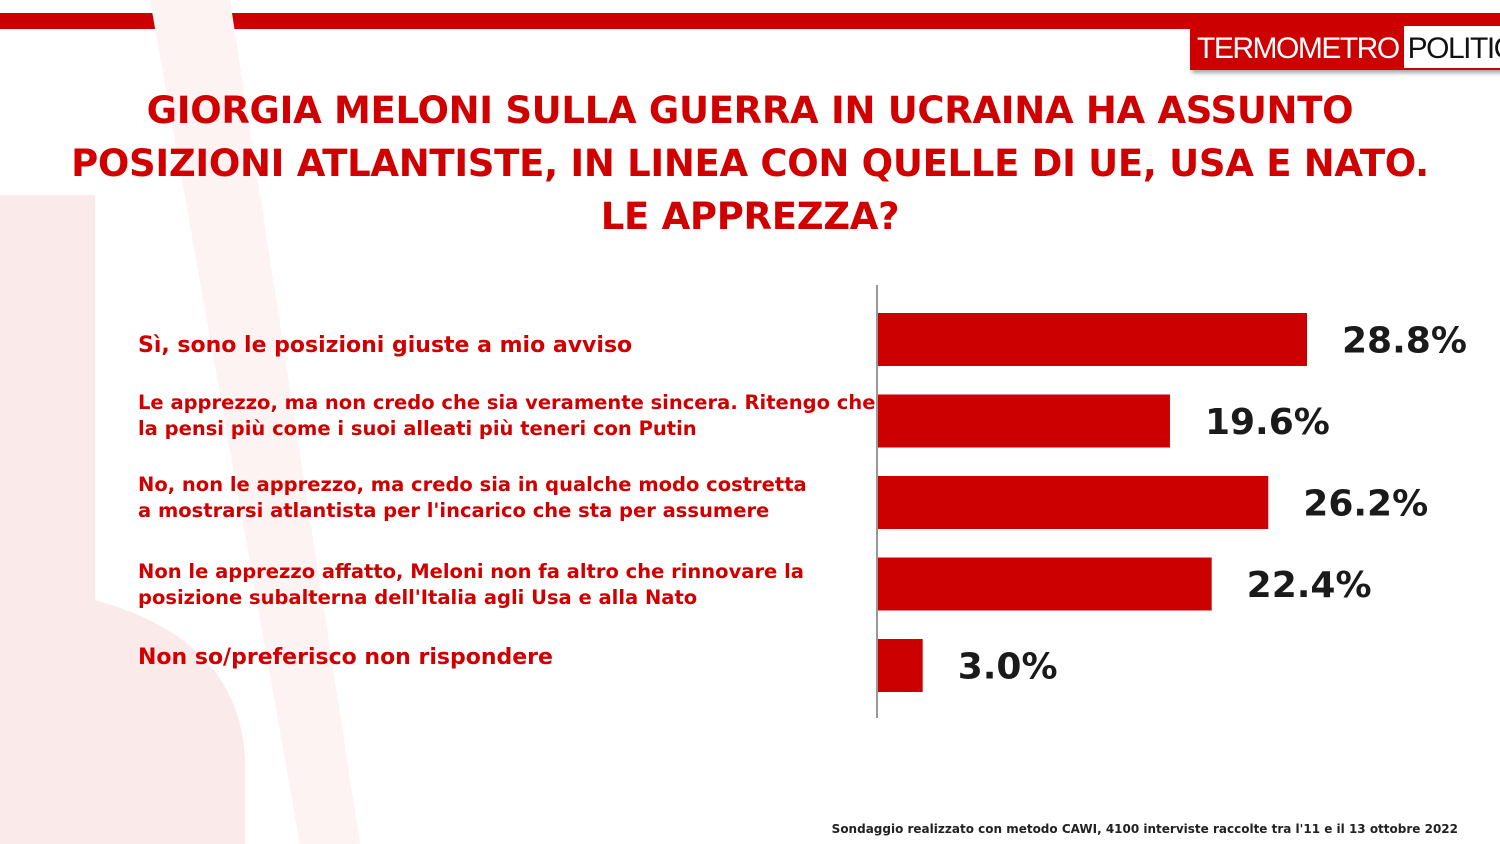 The image size is (1500, 844). What do you see at coordinates (345, 657) in the screenshot?
I see `category-label-line: Non so/preferisco non rispondere` at bounding box center [345, 657].